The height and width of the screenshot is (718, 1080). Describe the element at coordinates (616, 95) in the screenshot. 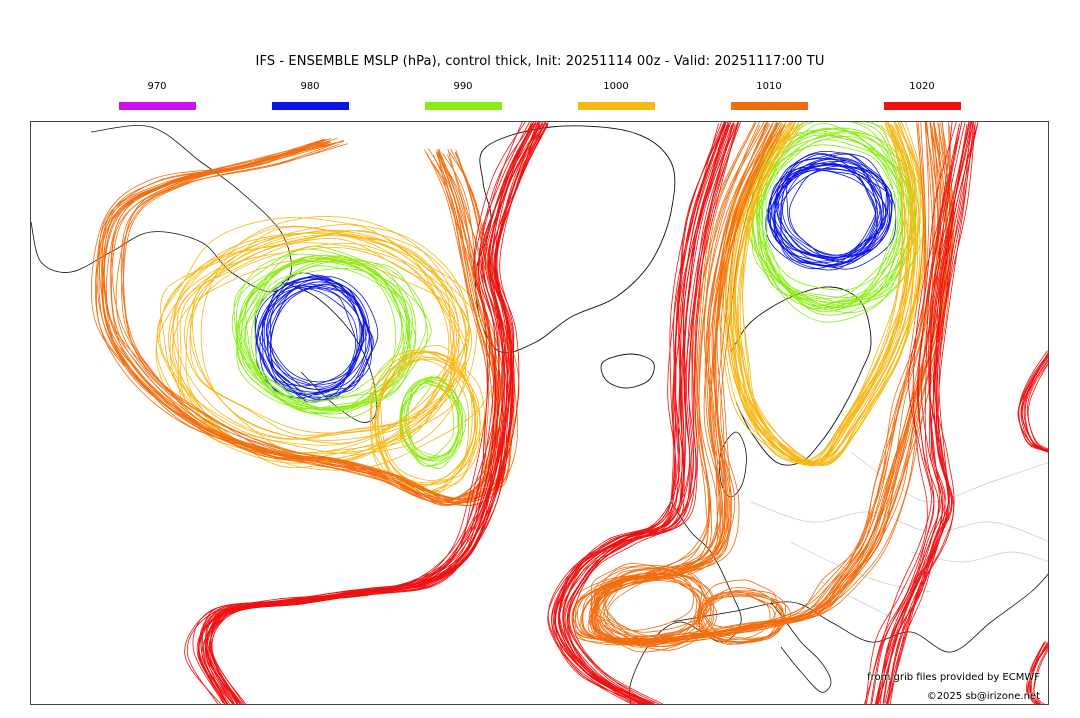

I see `legend-item-1000: 1000` at that location.